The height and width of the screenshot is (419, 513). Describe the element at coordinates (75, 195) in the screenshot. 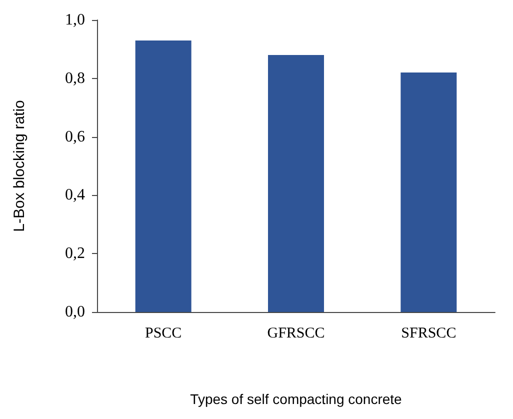

I see `y-tick-label: 0,4` at that location.